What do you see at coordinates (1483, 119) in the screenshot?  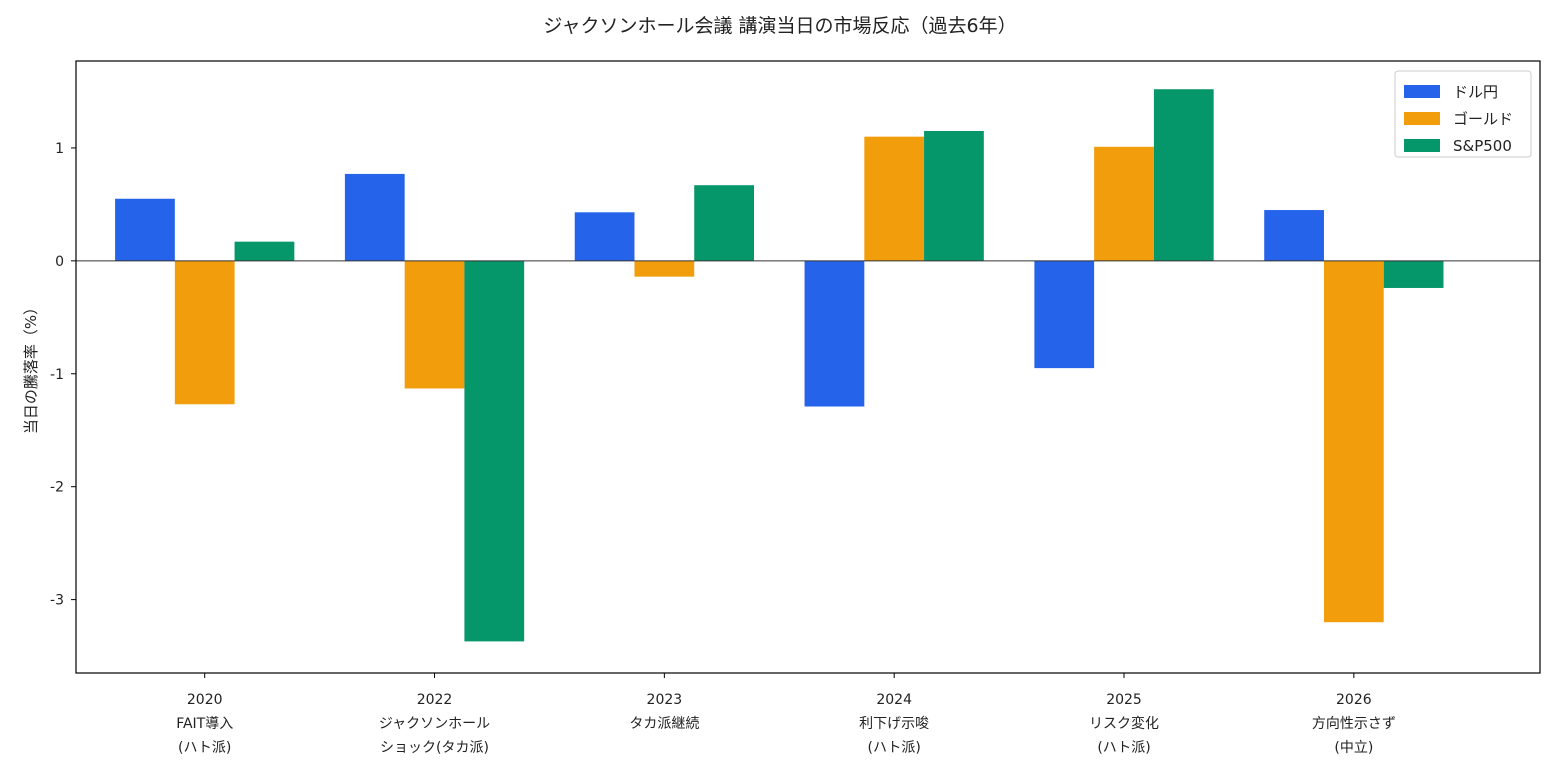 I see `legend-label: ゴールド` at bounding box center [1483, 119].